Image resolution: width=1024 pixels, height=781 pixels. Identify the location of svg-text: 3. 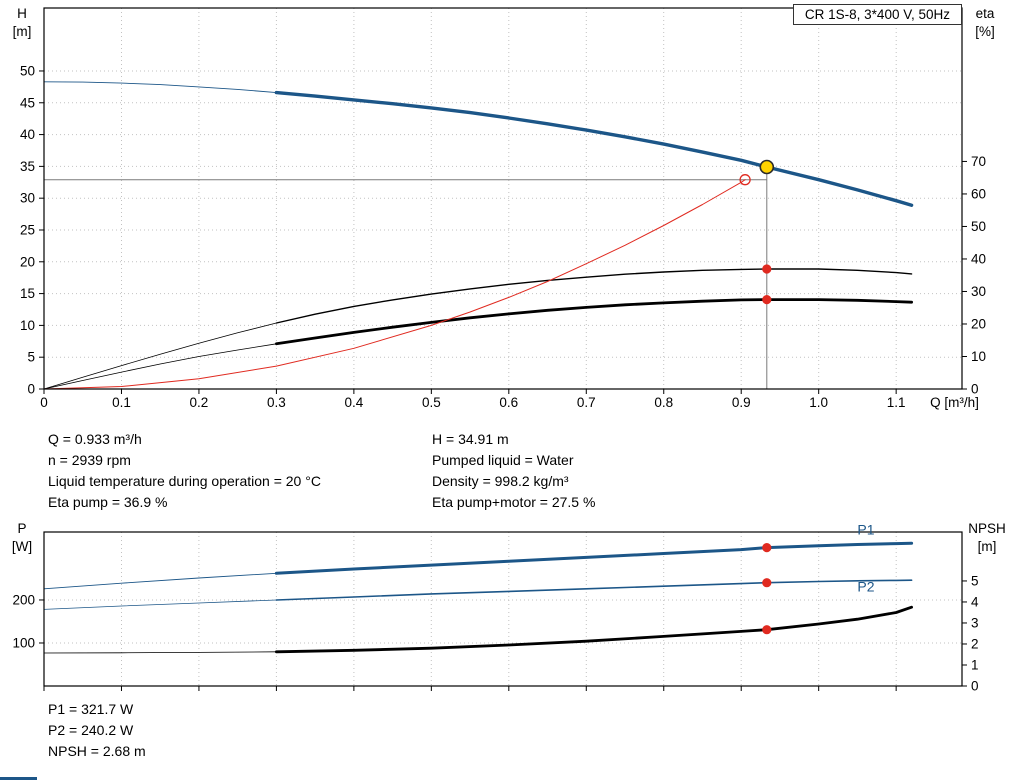
(975, 622).